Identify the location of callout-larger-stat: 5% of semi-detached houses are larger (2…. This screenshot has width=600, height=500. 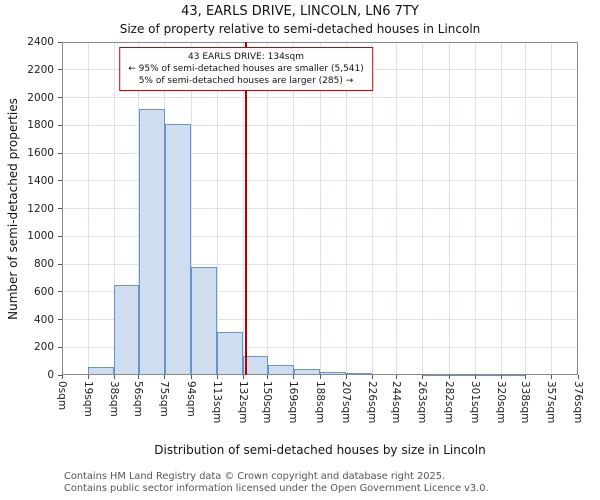
(246, 81).